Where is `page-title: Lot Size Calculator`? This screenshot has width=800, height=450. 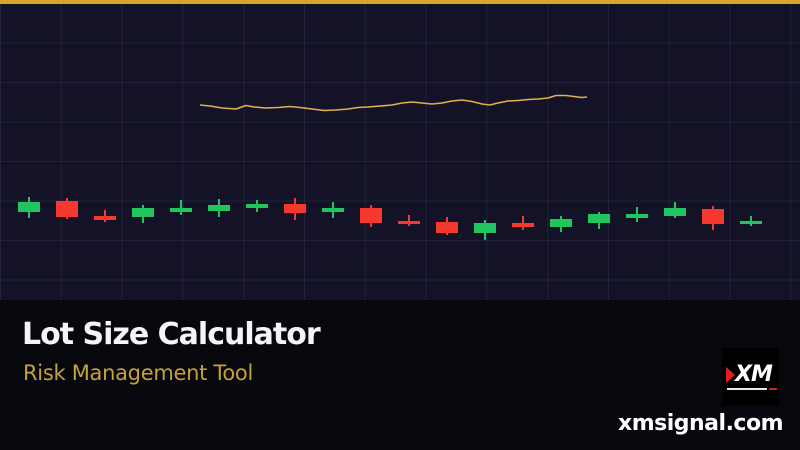 page-title: Lot Size Calculator is located at coordinates (171, 334).